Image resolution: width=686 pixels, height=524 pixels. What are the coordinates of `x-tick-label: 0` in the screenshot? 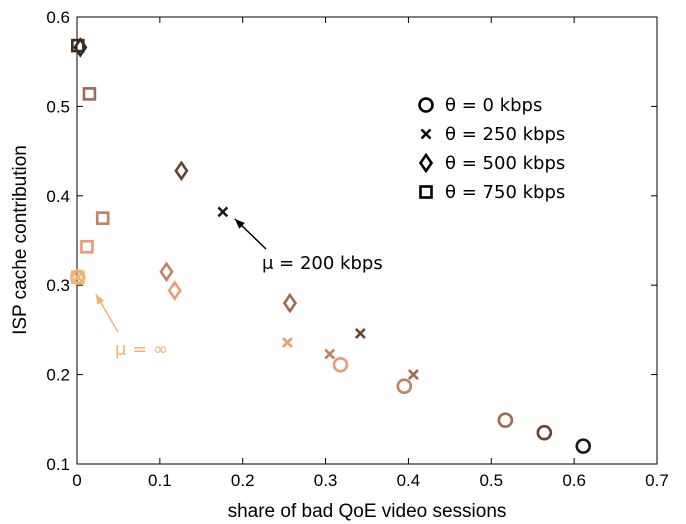 It's located at (76, 480).